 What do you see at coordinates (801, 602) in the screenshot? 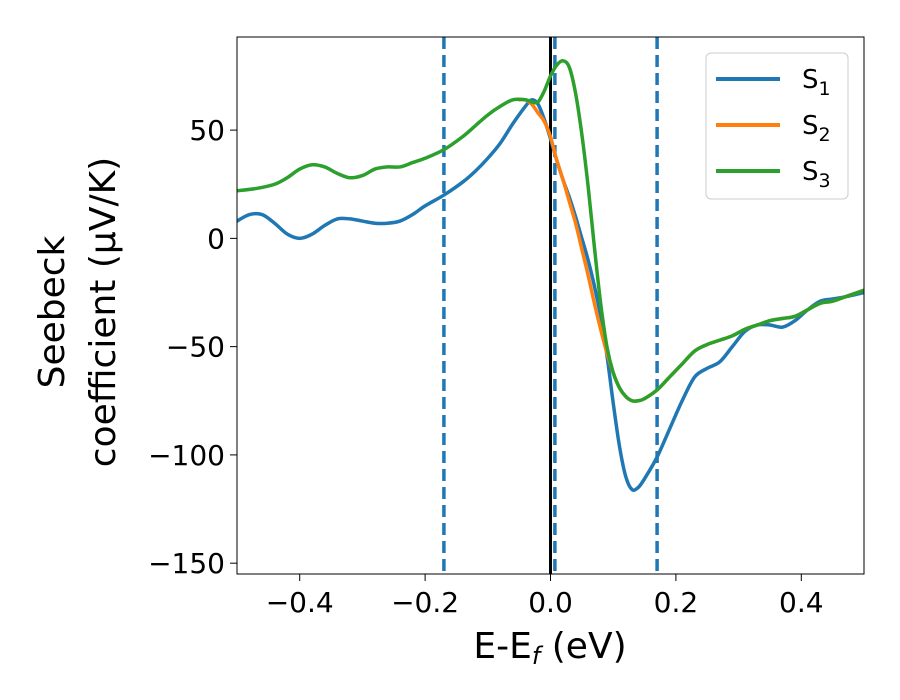
I see `x-tick-label: 0.4` at bounding box center [801, 602].